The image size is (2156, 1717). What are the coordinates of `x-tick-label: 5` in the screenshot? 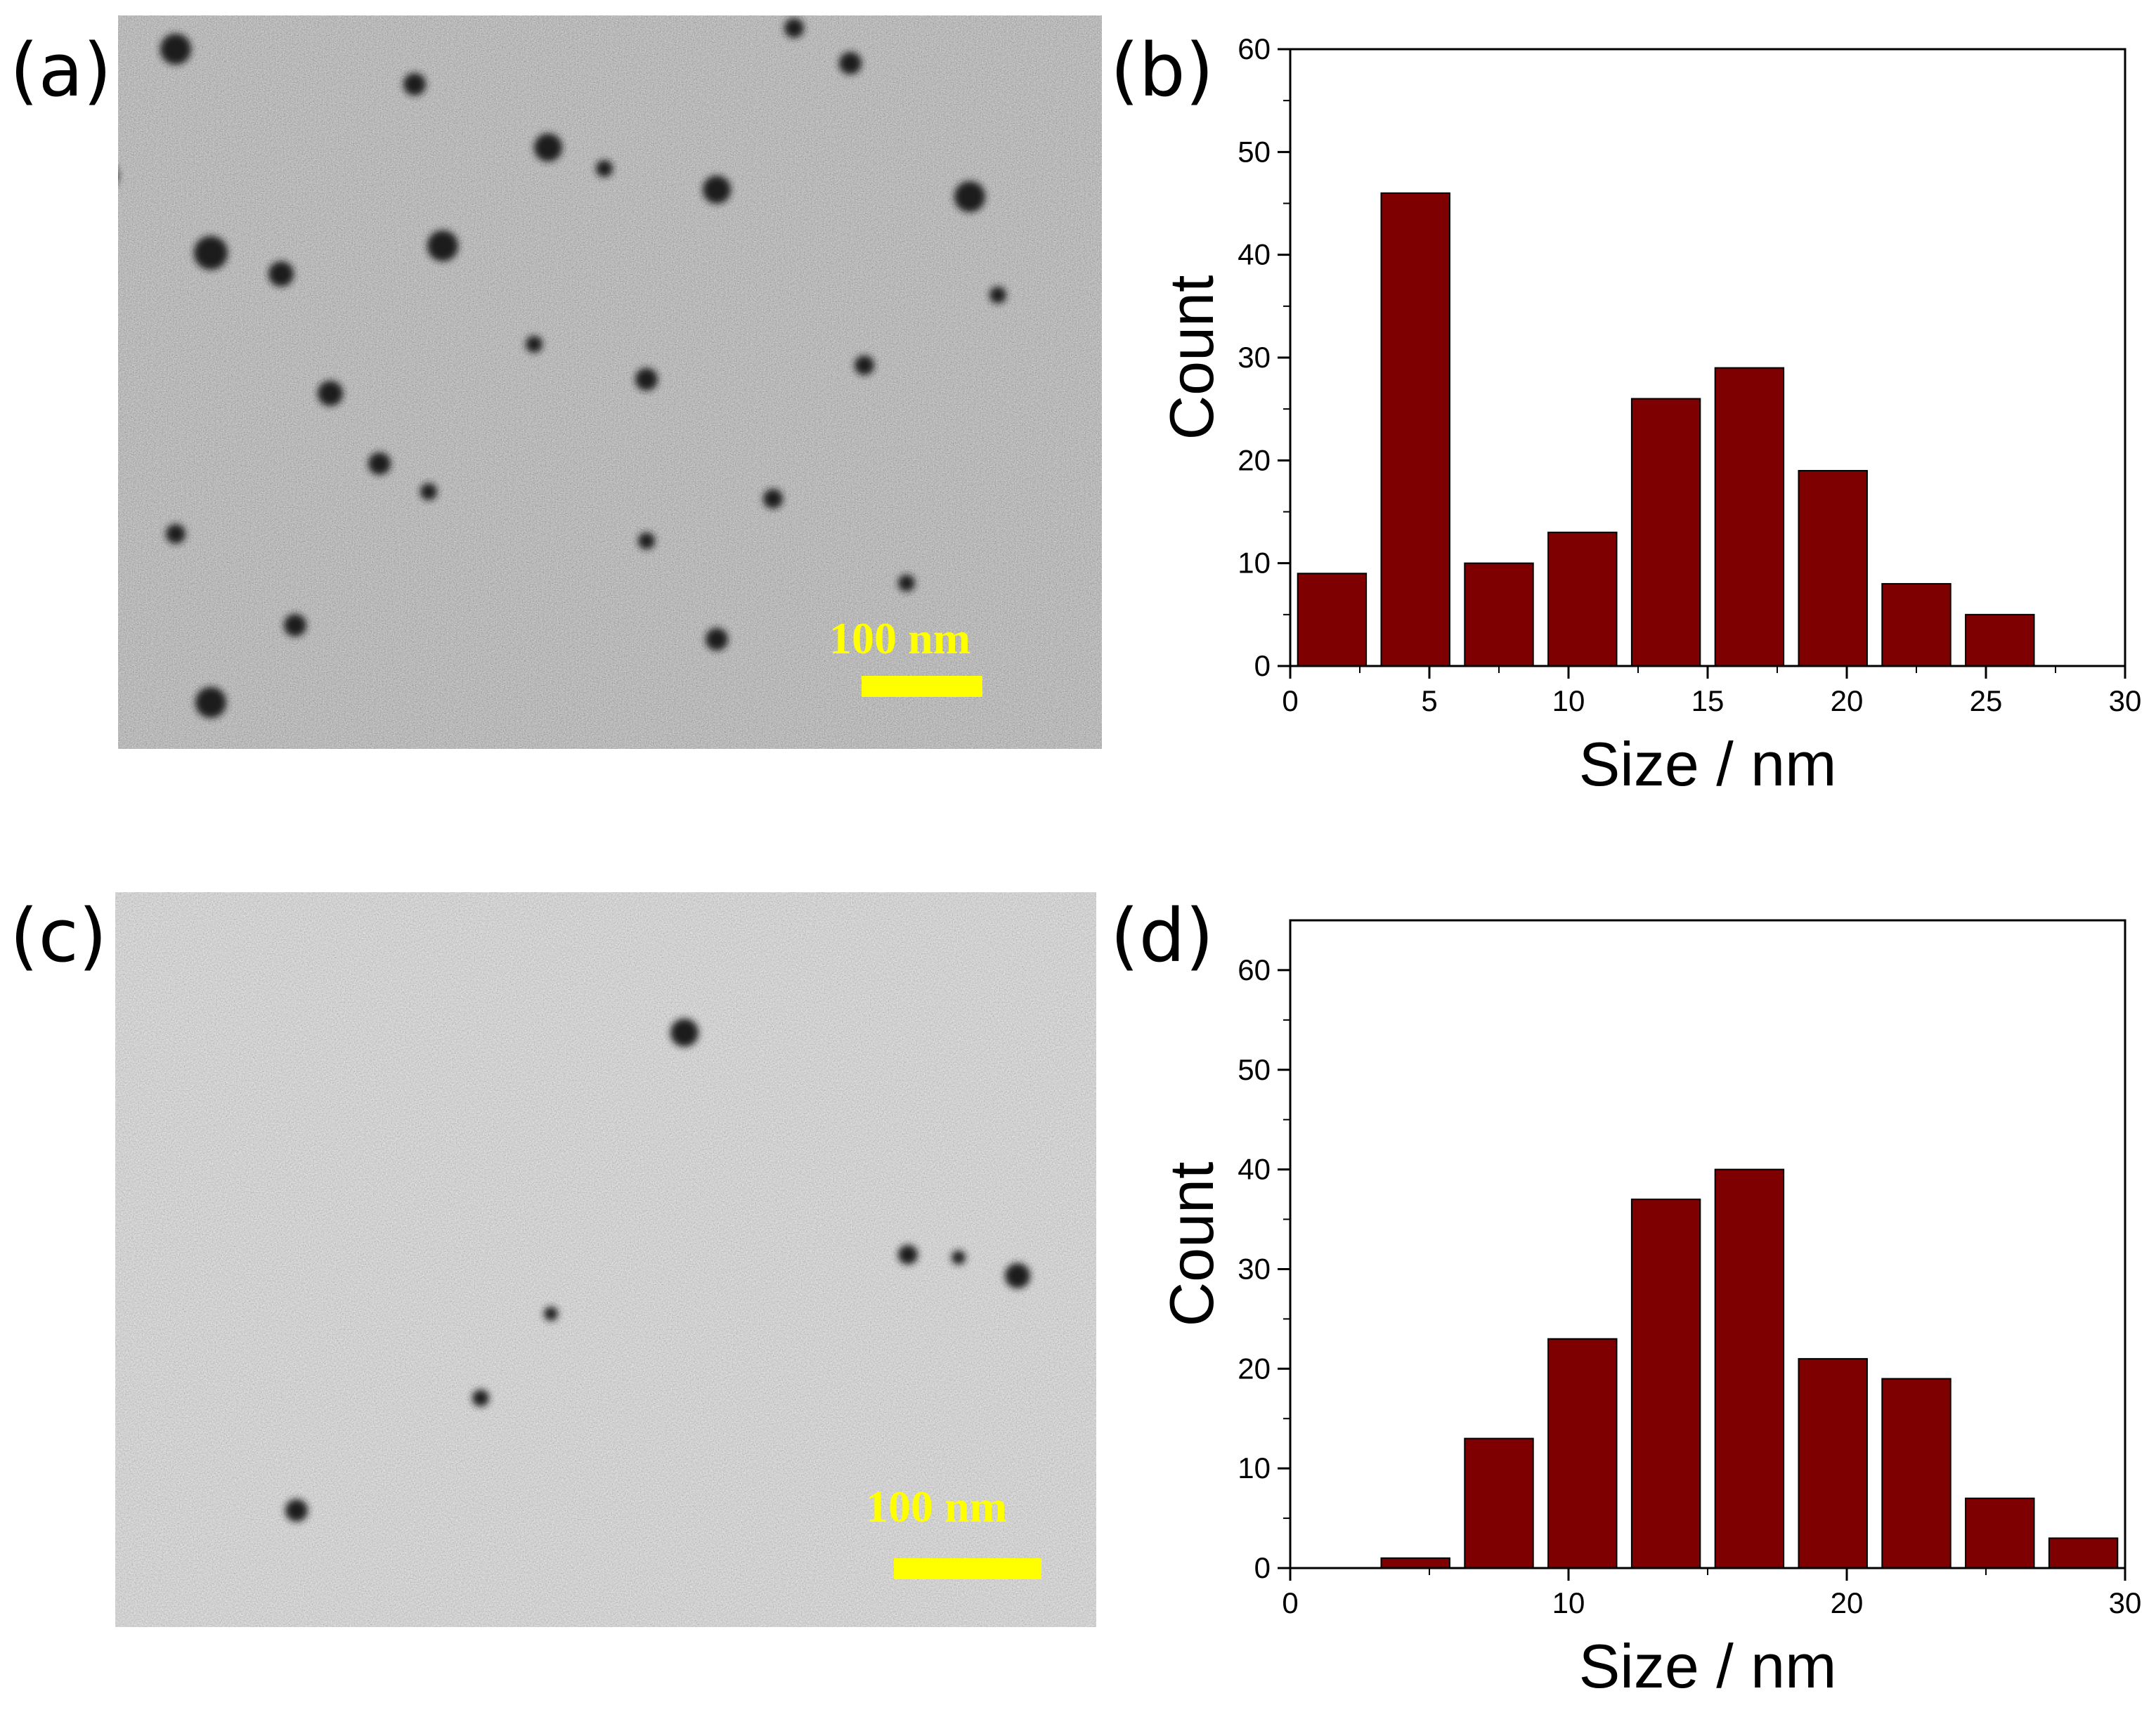 It's located at (1429, 700).